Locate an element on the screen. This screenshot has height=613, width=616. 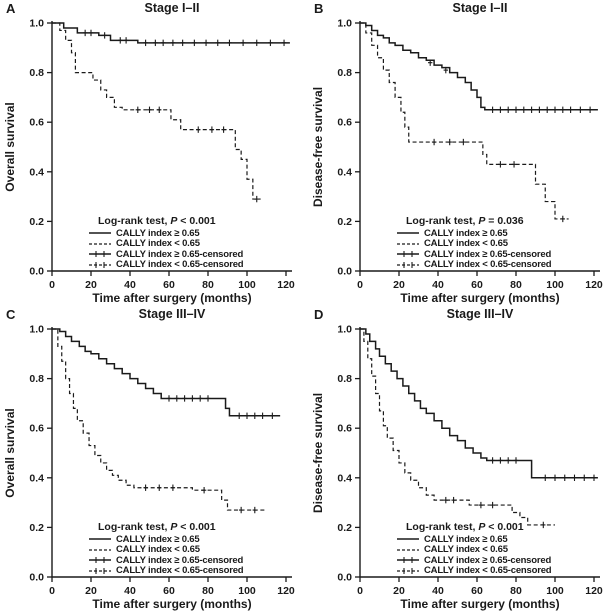
panel-letter: D is located at coordinates (319, 314).